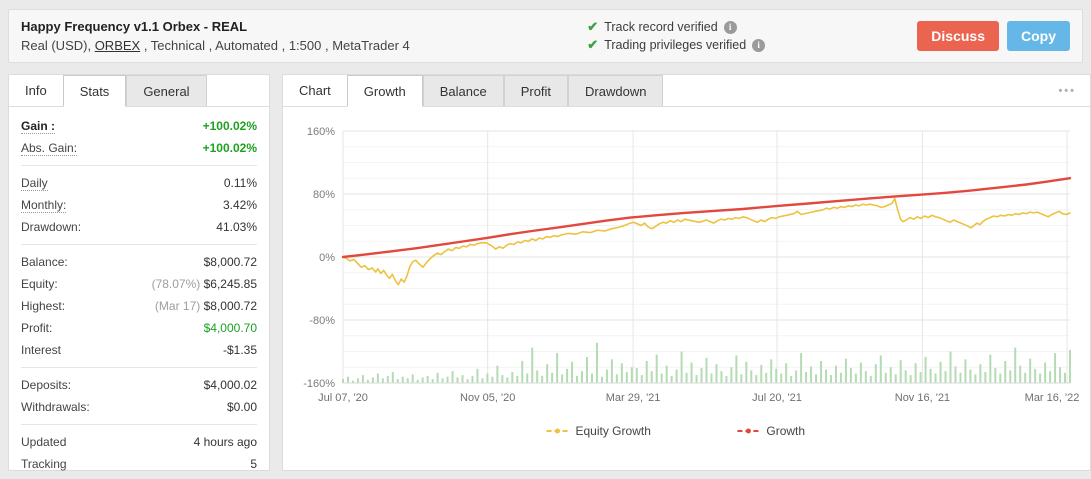 The height and width of the screenshot is (479, 1091). I want to click on chart-tab-balance: Balance, so click(463, 90).